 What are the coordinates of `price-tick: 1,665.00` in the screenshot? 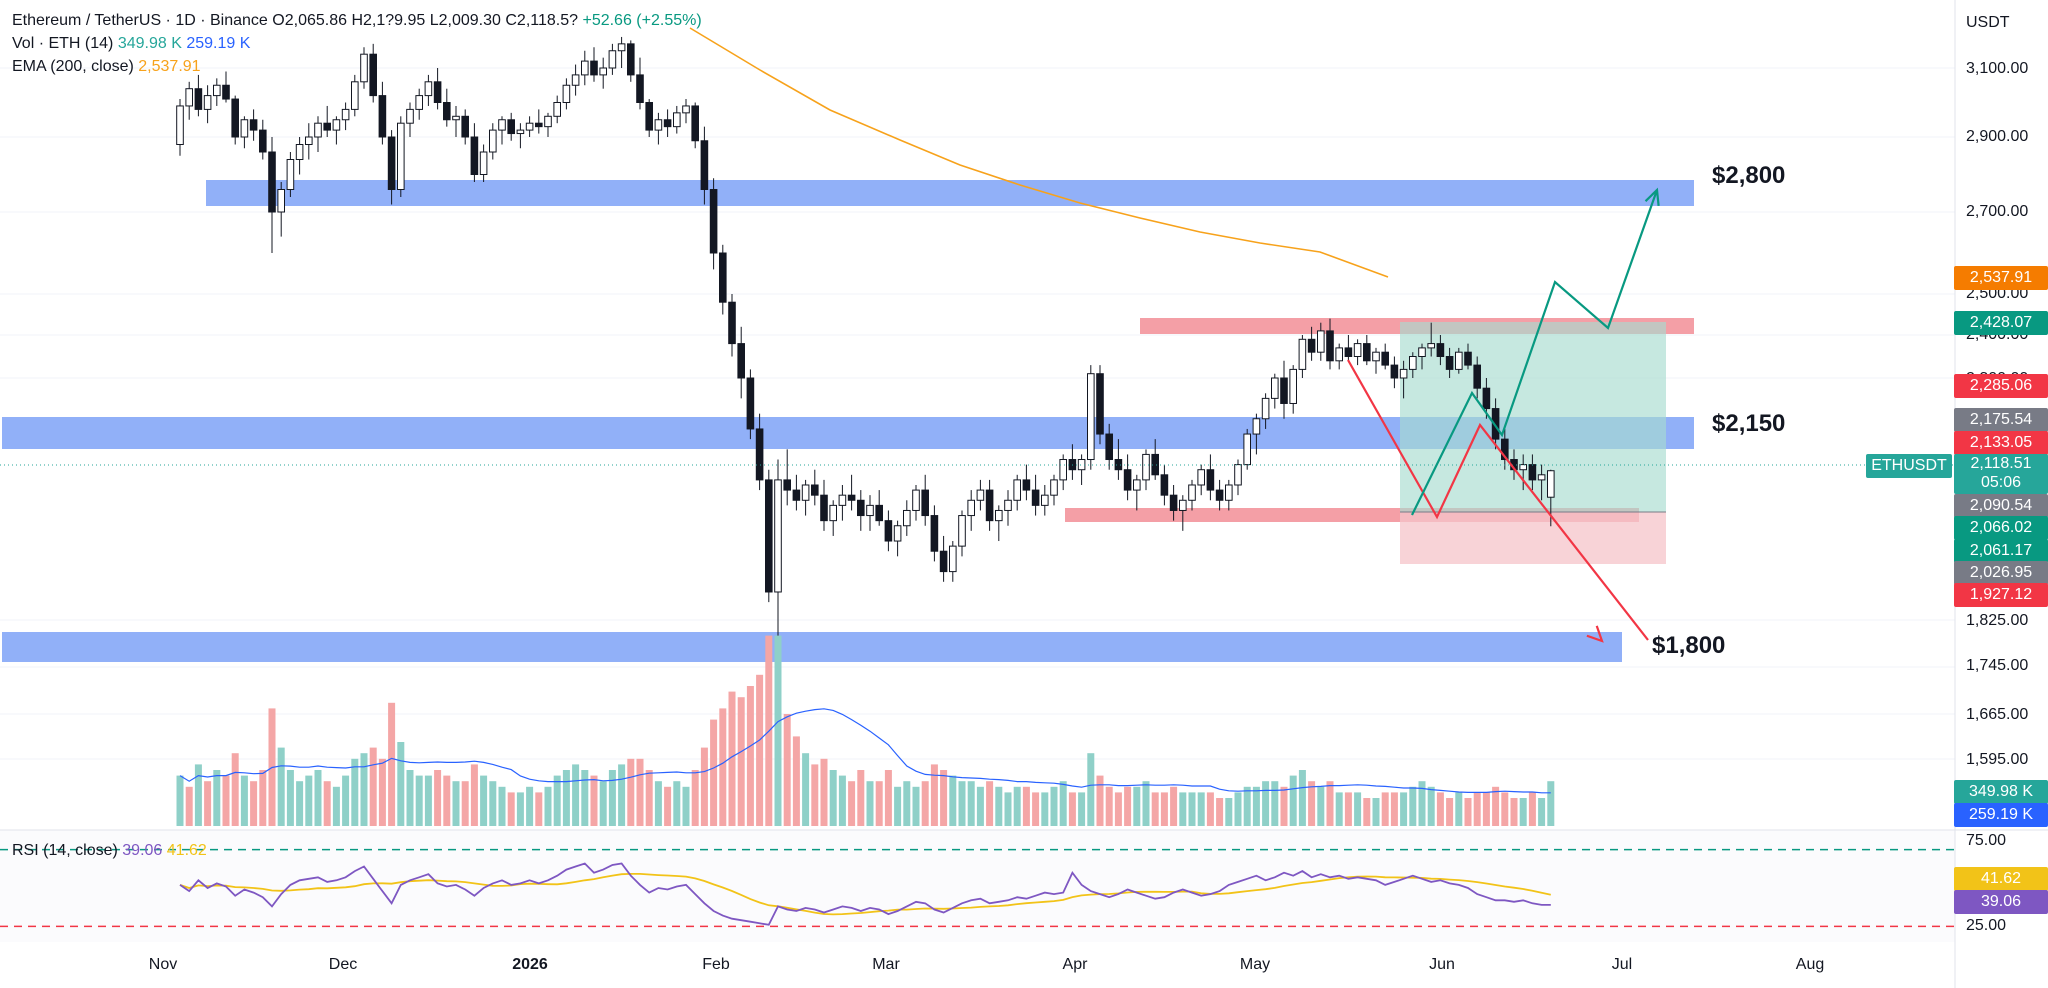 It's located at (1997, 714).